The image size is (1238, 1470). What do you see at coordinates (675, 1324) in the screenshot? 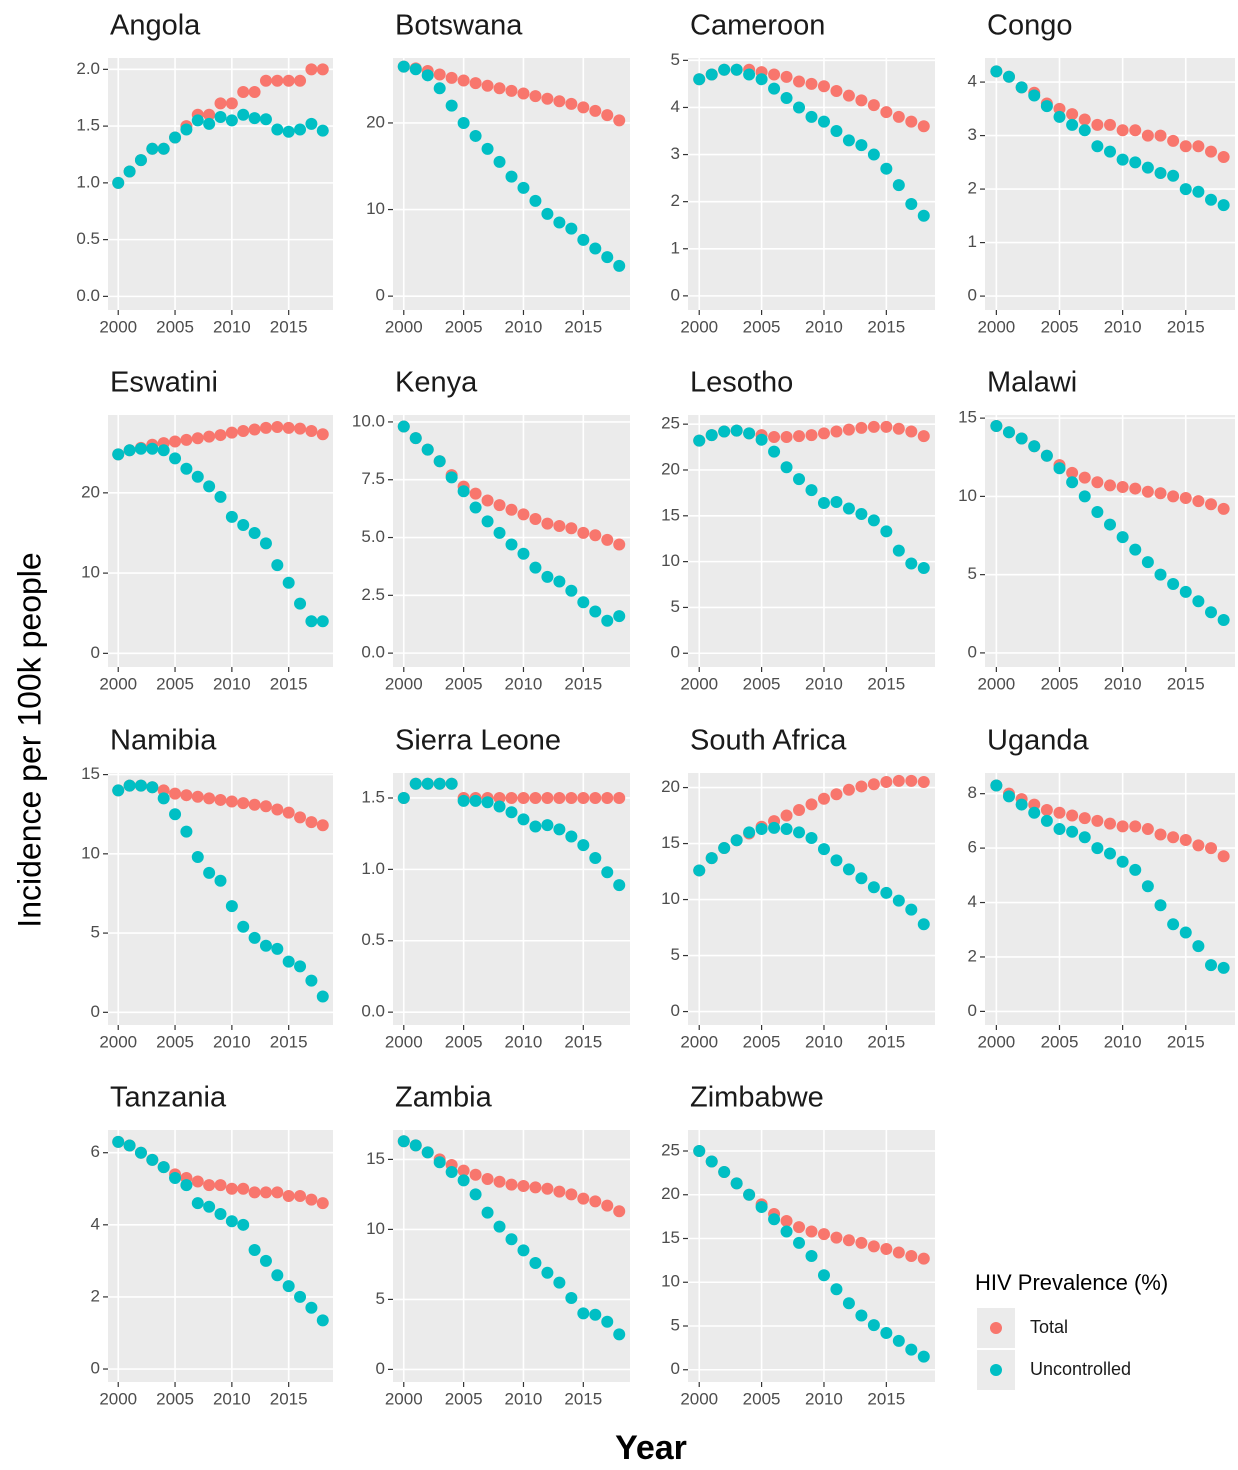
I see `y-tick-label: 5` at bounding box center [675, 1324].